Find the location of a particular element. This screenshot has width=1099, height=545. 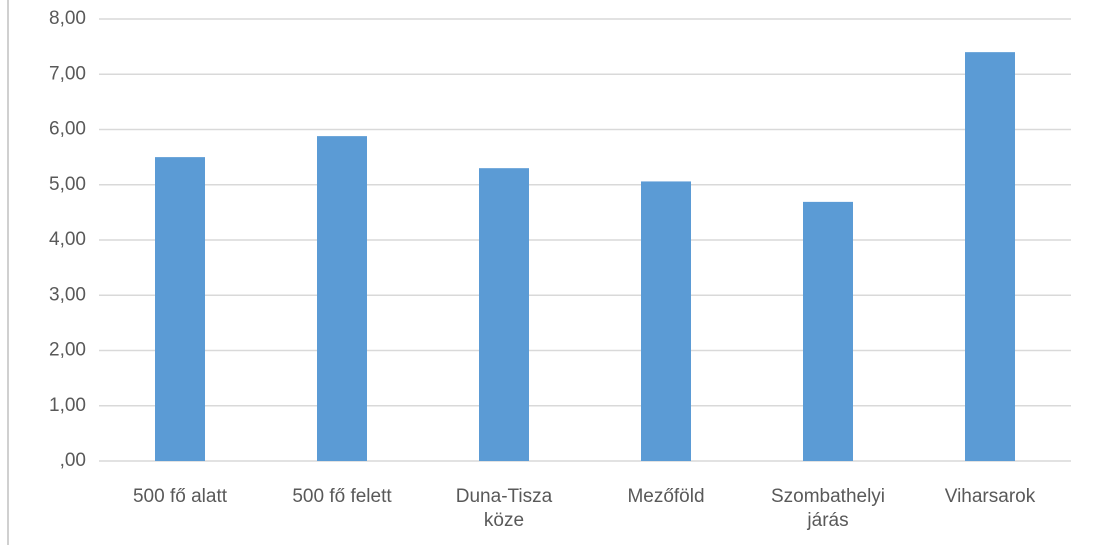

y-tick-label: 4,00 is located at coordinates (67, 239).